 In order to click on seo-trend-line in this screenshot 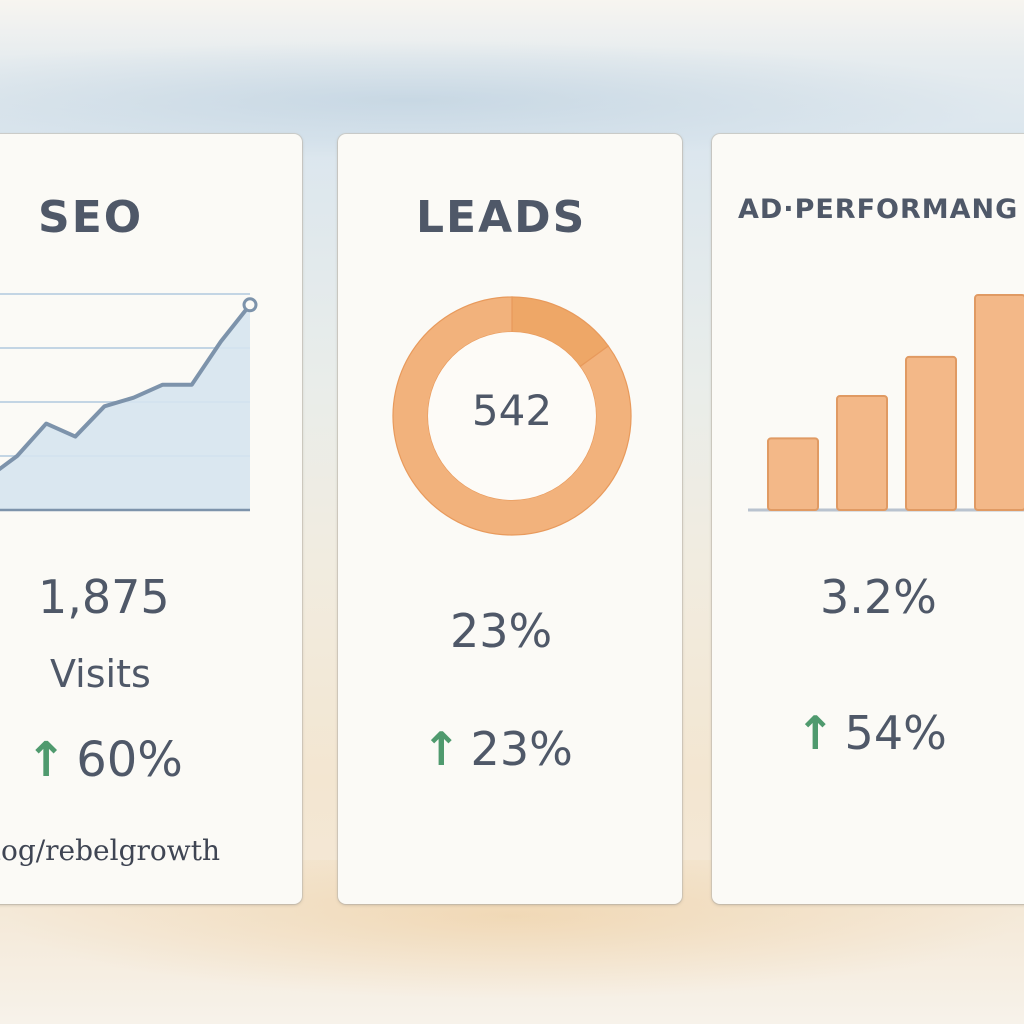, I will do `click(126, 387)`.